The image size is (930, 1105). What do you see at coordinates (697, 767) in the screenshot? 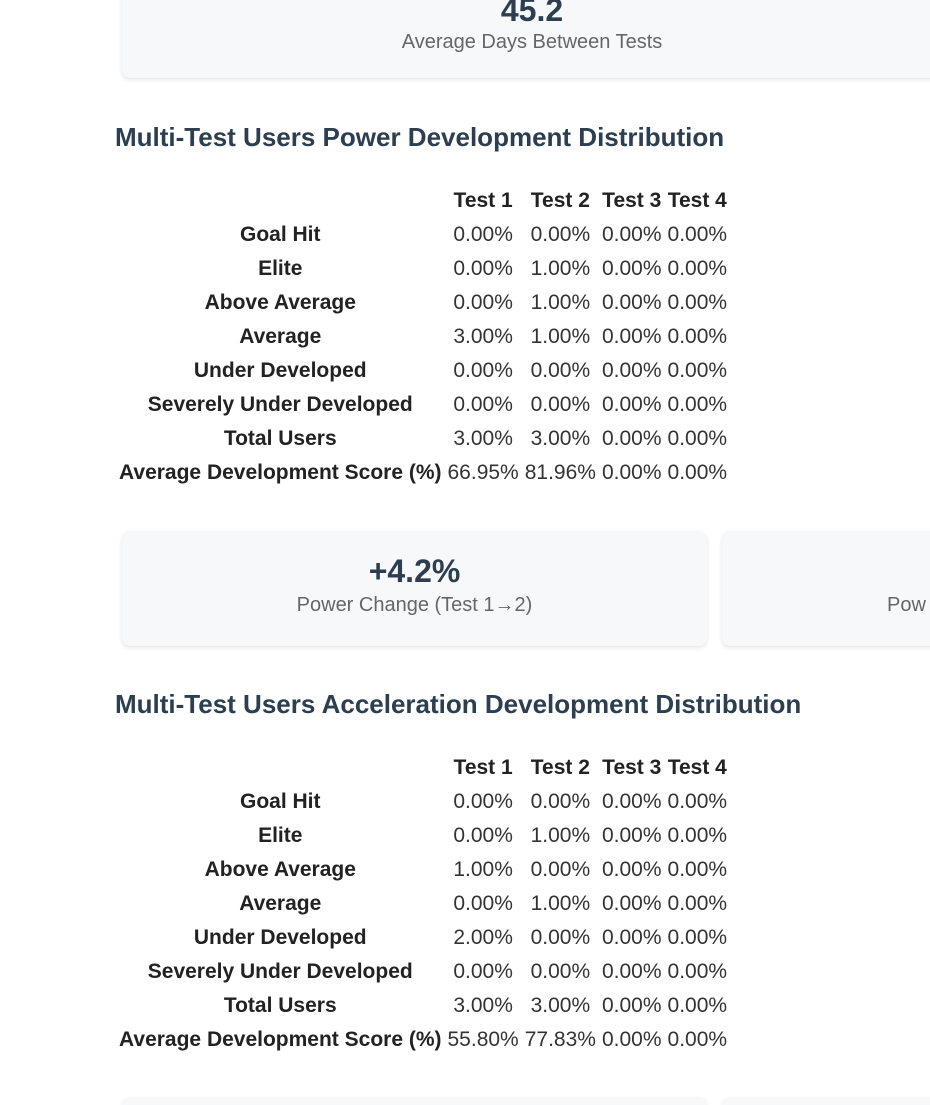
I see `acceleration-col-test-4: Test 4` at bounding box center [697, 767].